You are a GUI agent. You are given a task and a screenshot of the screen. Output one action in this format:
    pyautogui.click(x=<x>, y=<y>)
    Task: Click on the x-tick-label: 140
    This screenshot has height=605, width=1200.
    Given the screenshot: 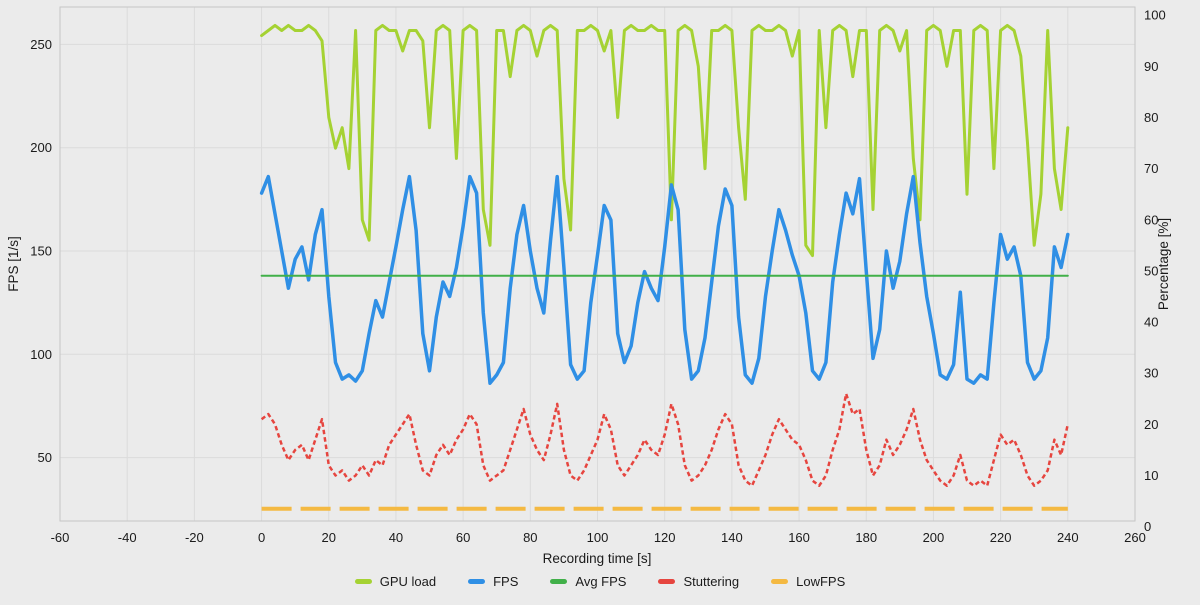 What is the action you would take?
    pyautogui.click(x=732, y=537)
    